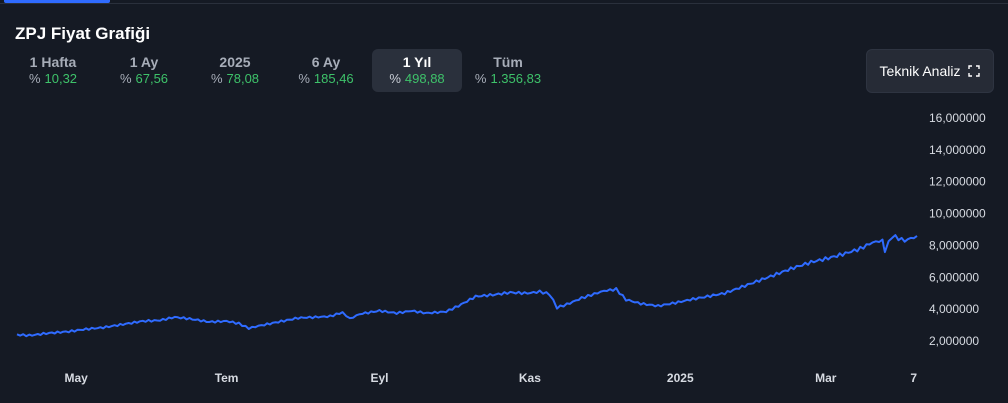  I want to click on period-label: 6 Ay, so click(326, 62).